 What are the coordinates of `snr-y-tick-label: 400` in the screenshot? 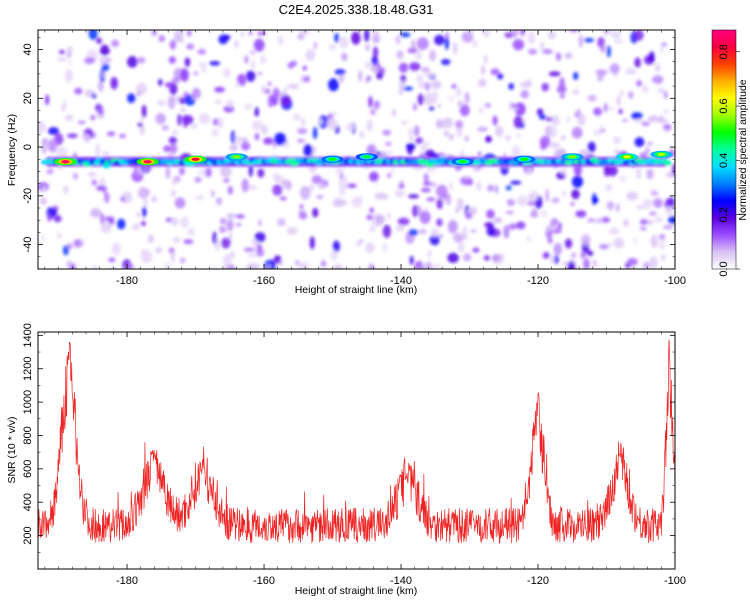 It's located at (28, 502).